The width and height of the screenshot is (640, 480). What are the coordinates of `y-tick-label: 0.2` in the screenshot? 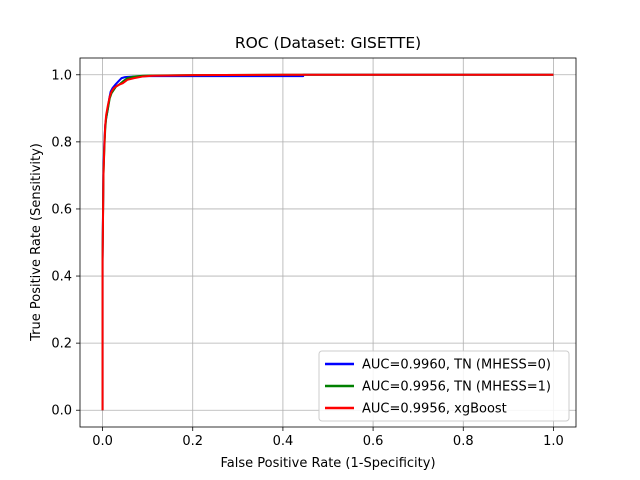 It's located at (61, 344).